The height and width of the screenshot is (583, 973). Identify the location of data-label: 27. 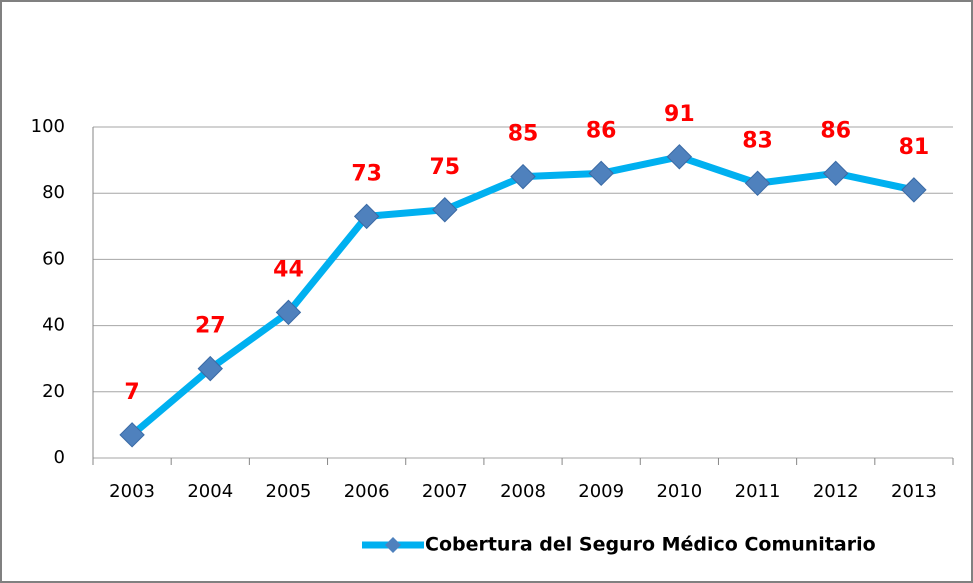
(210, 326).